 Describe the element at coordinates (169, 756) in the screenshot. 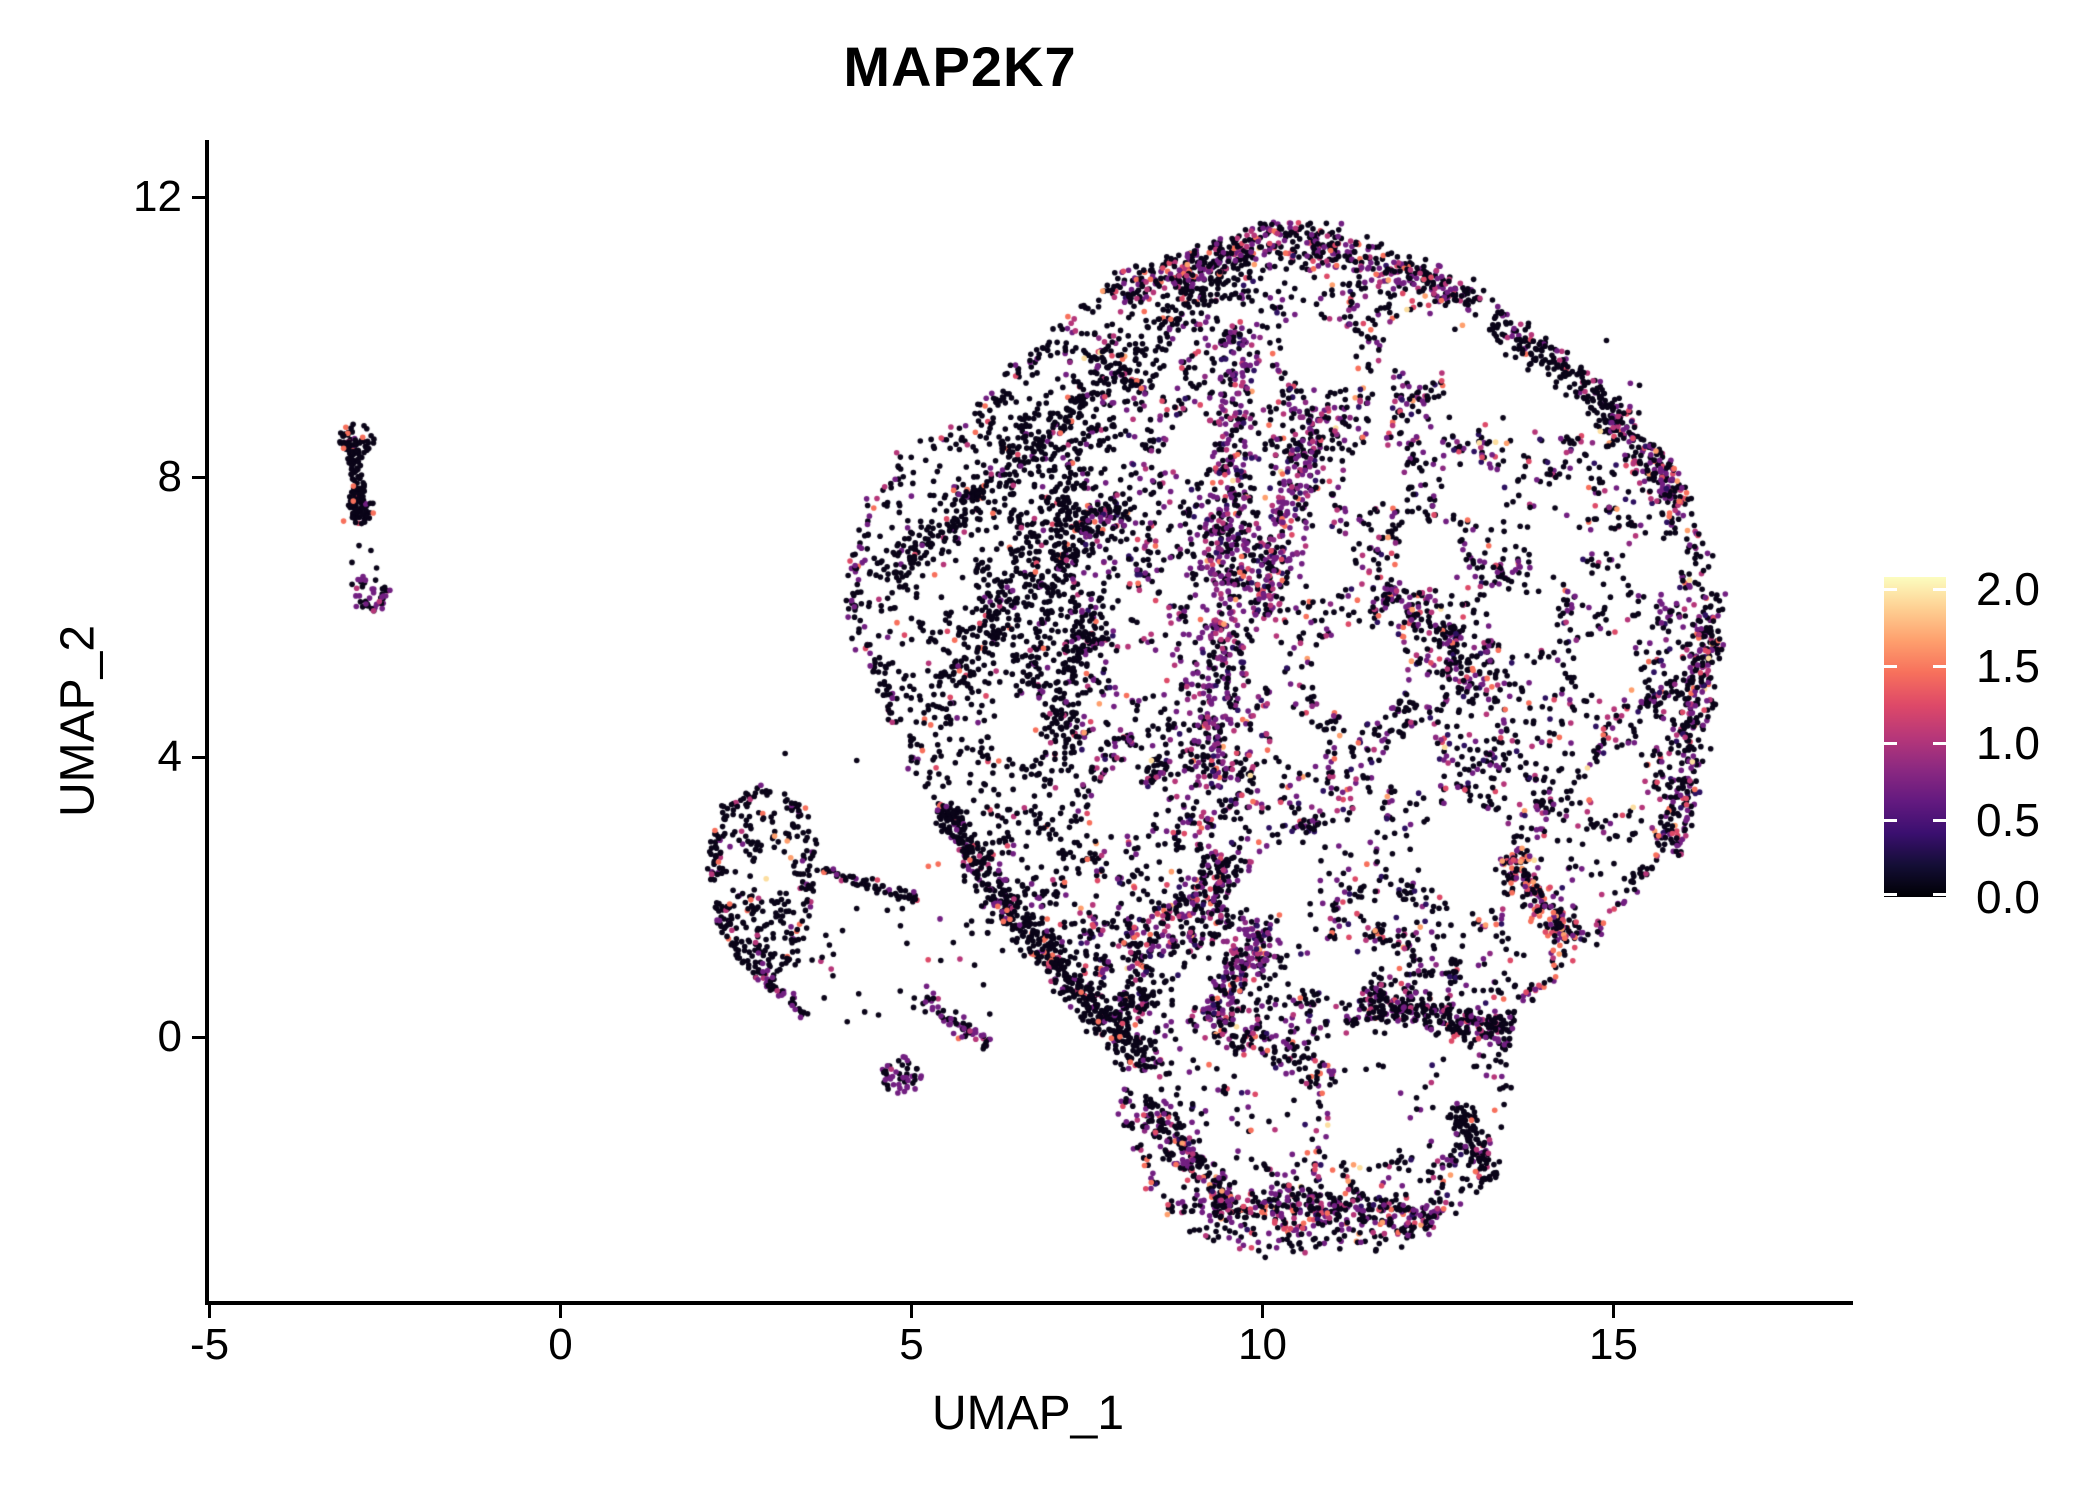

I see `y-tick-label: 4` at that location.